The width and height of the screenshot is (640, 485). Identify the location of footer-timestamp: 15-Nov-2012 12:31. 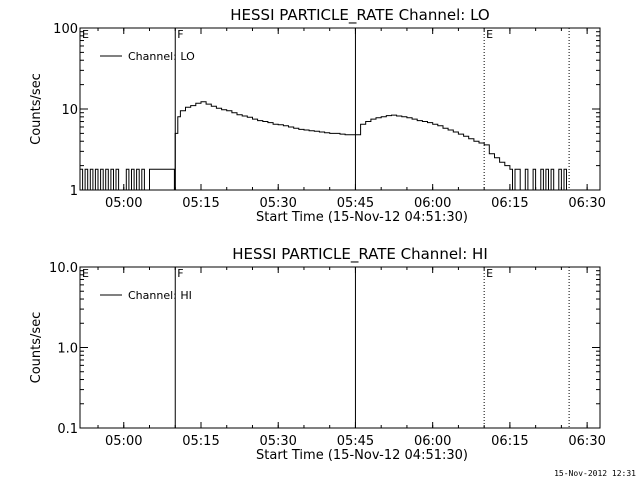
(595, 473).